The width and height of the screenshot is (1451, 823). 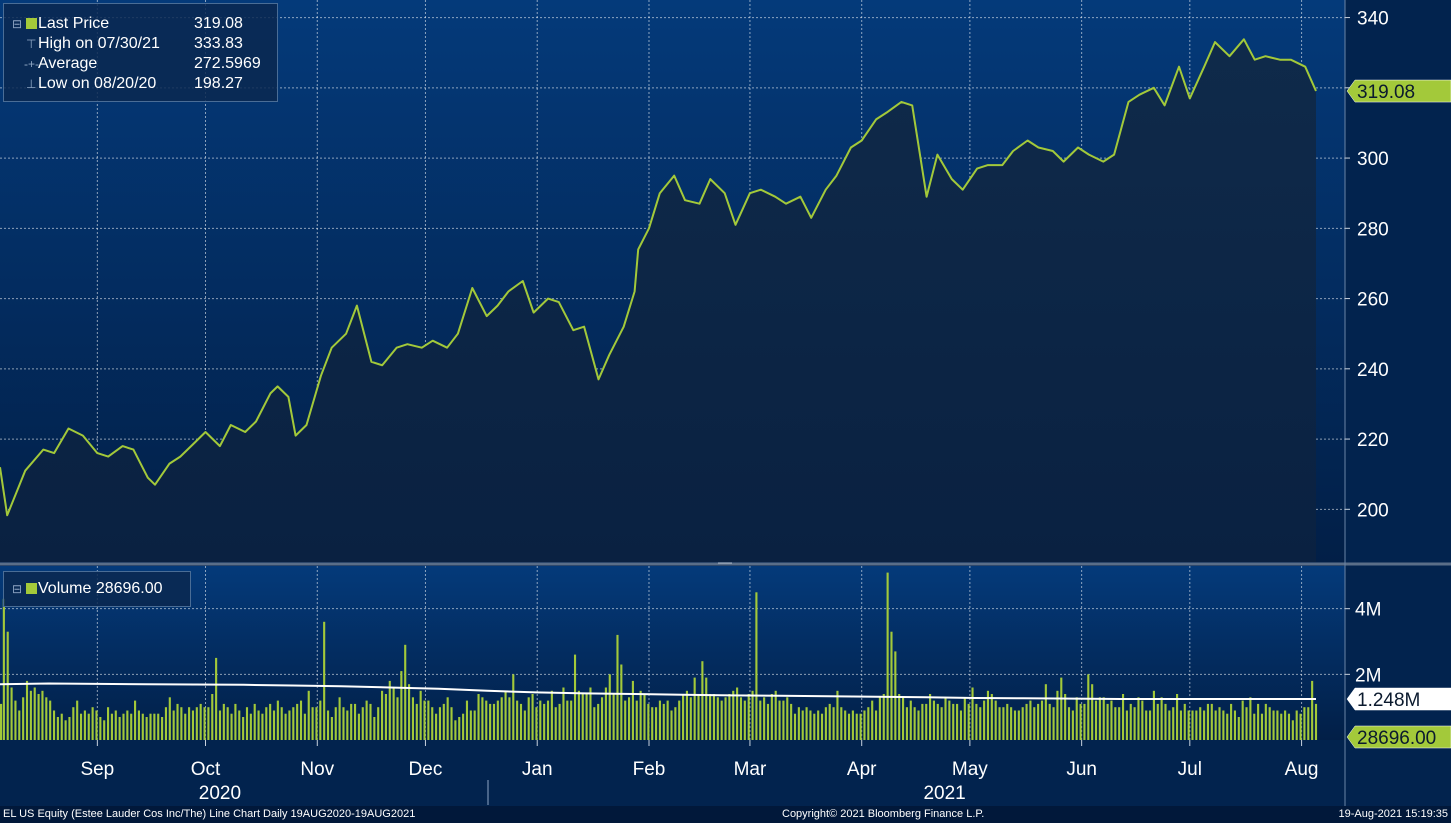 What do you see at coordinates (1368, 675) in the screenshot?
I see `volume-tick-label: 2M` at bounding box center [1368, 675].